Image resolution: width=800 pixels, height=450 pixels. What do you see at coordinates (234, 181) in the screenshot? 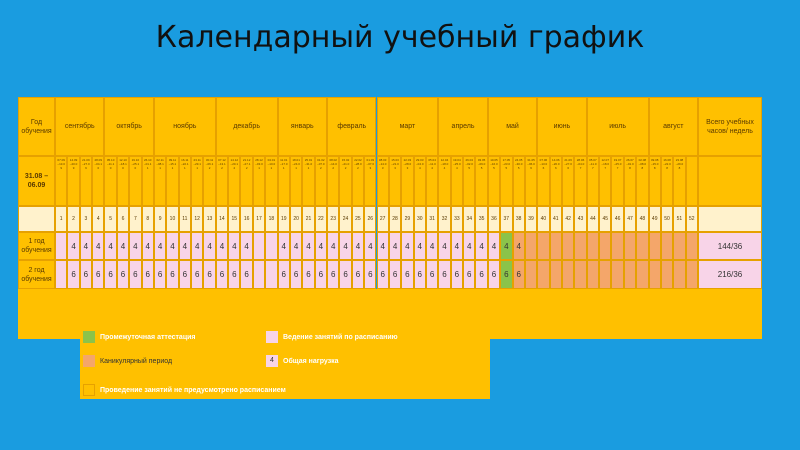
I see `week-date: 14.12–20.12` at bounding box center [234, 181].